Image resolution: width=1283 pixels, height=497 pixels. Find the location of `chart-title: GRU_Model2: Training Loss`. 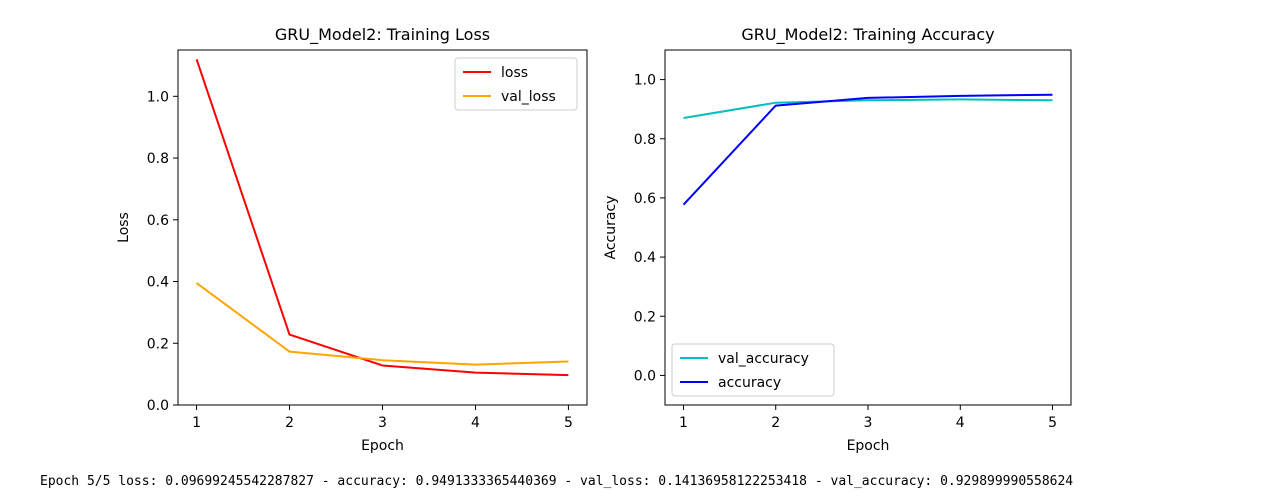

chart-title: GRU_Model2: Training Loss is located at coordinates (382, 35).